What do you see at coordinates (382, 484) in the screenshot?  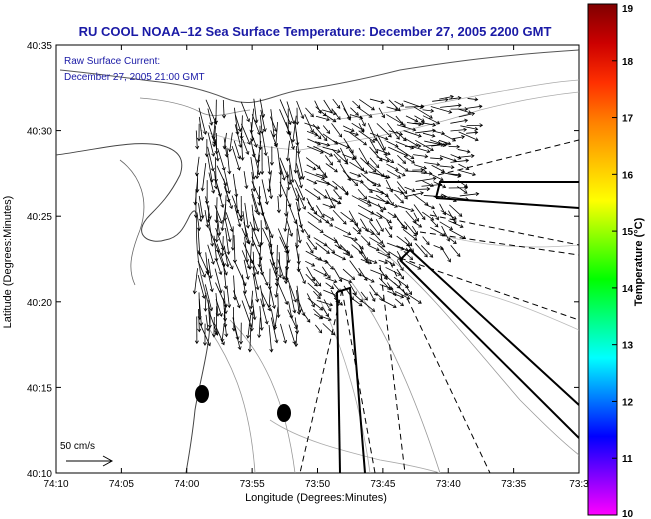 I see `x-tick-label: 73:45` at bounding box center [382, 484].